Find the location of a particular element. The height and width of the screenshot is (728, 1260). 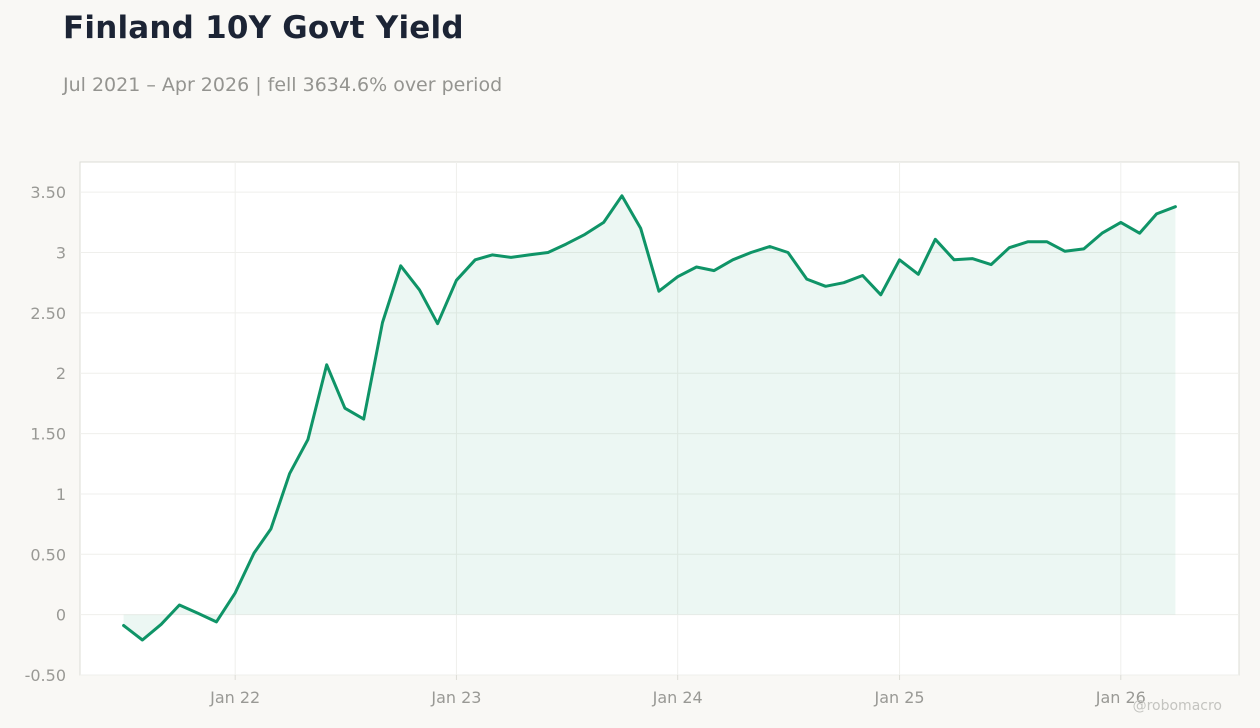

x-tick-label: Jan 26 is located at coordinates (1120, 697).